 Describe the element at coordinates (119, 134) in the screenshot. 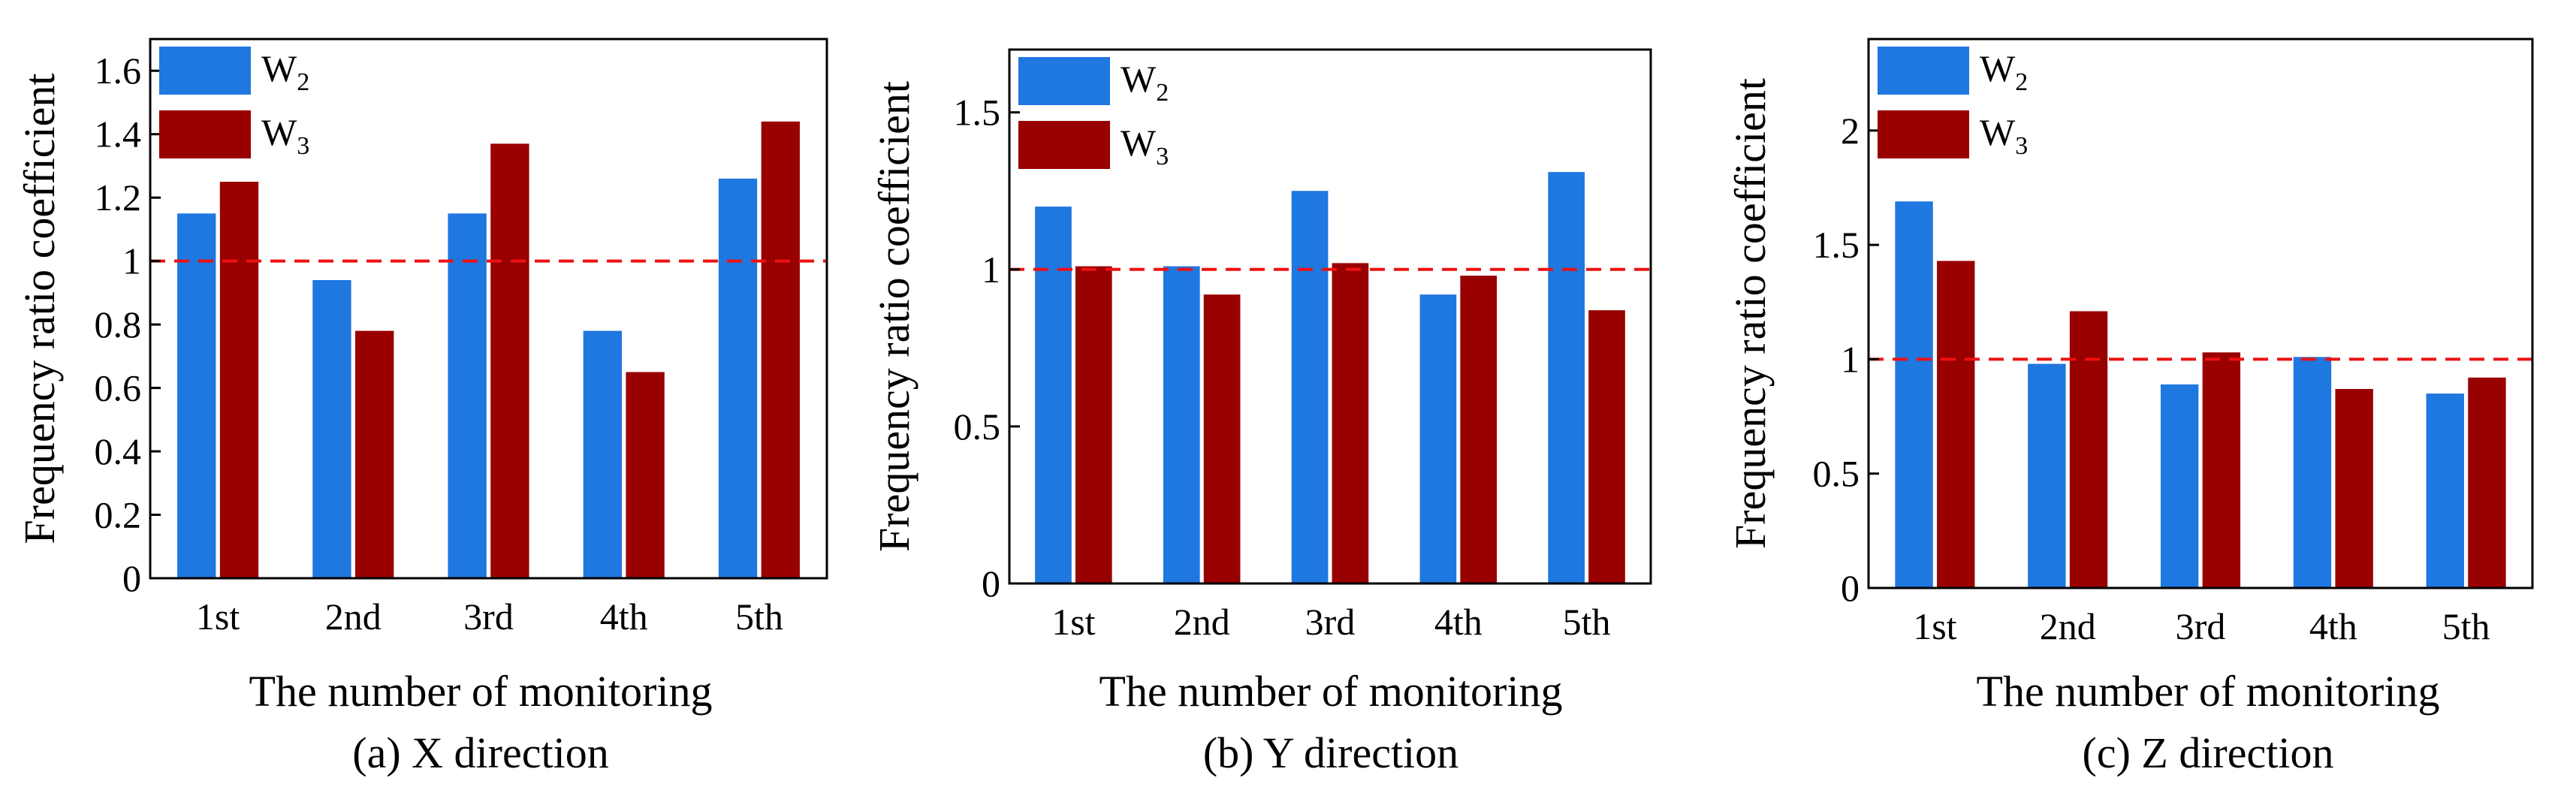

I see `y-tick-label: 1.4` at that location.